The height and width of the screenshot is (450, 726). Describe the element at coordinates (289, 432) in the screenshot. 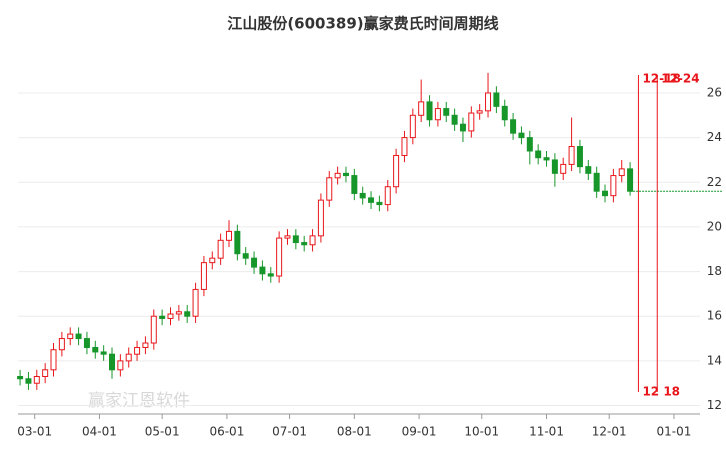

I see `x-tick-label: 07-01` at that location.